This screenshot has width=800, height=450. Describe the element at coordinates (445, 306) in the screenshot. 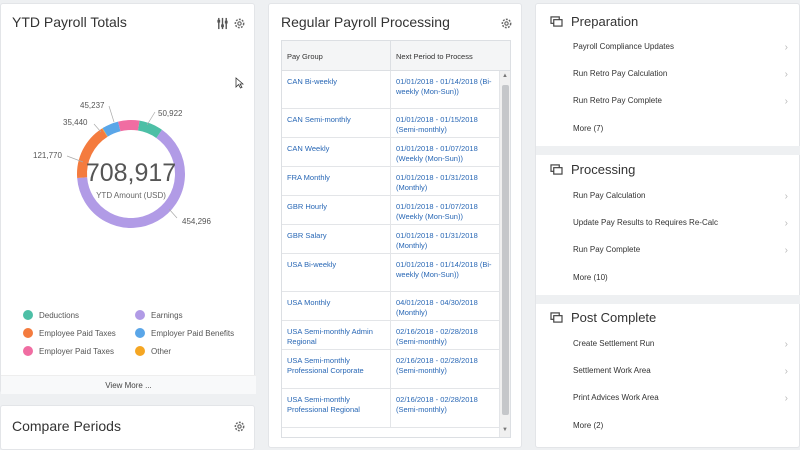

I see `next-period-link: 04/01/2018 - 04/30/2018 (Monthly)` at that location.